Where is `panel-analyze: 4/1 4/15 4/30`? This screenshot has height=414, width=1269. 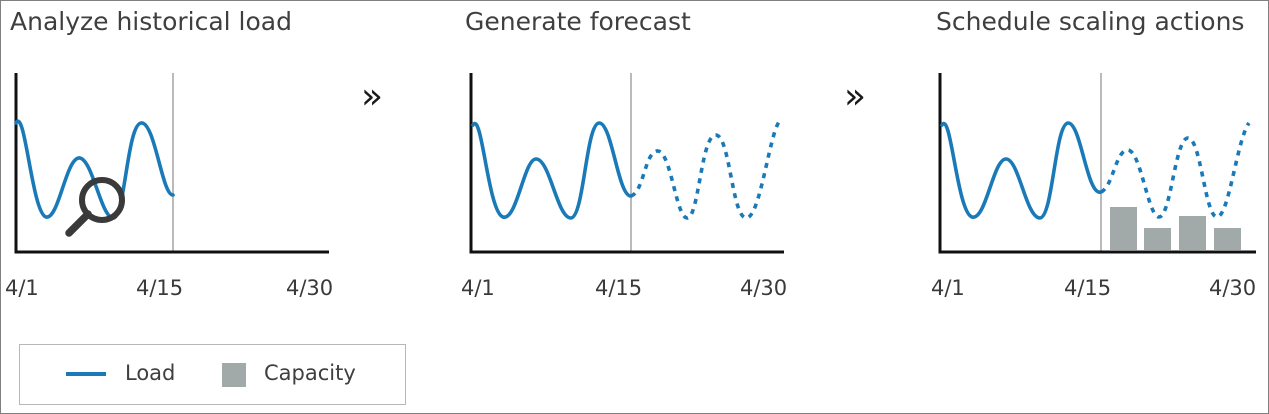 panel-analyze: 4/1 4/15 4/30 is located at coordinates (169, 186).